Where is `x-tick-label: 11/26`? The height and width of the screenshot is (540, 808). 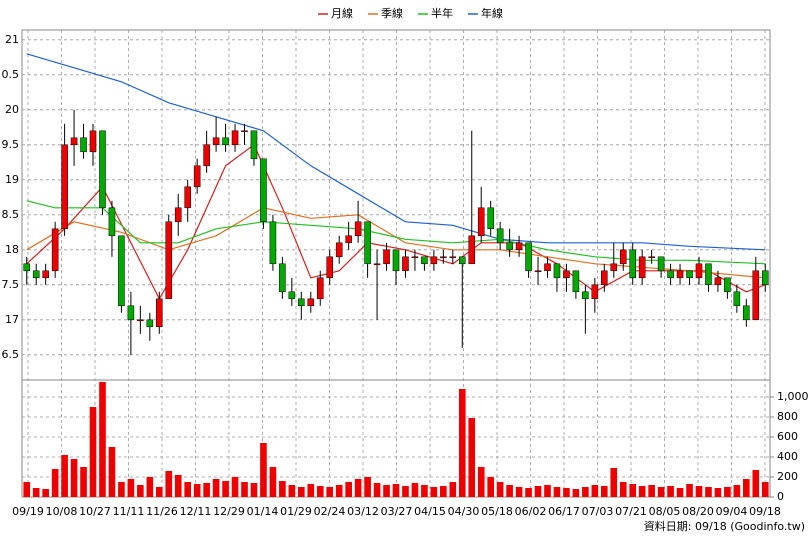 x-tick-label: 11/26 is located at coordinates (162, 511).